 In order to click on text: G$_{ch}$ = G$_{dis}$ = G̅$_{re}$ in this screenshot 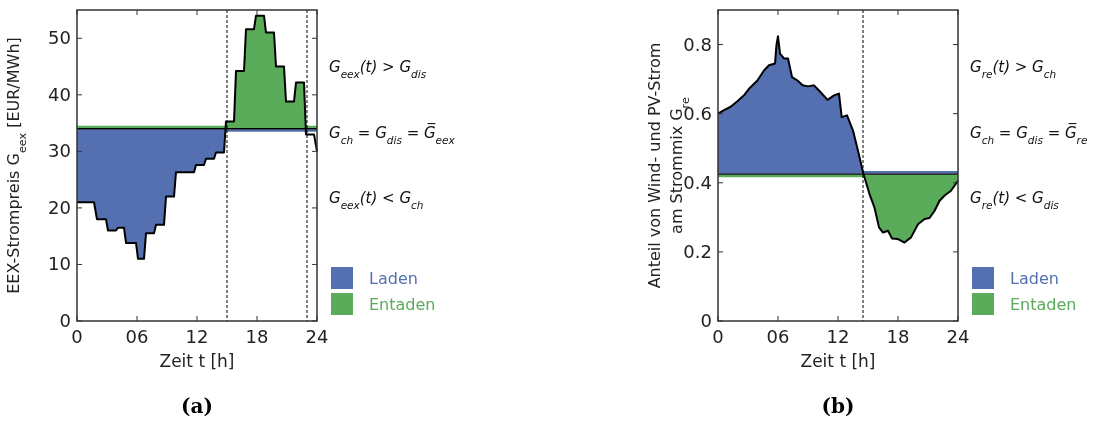, I will do `click(1029, 134)`.